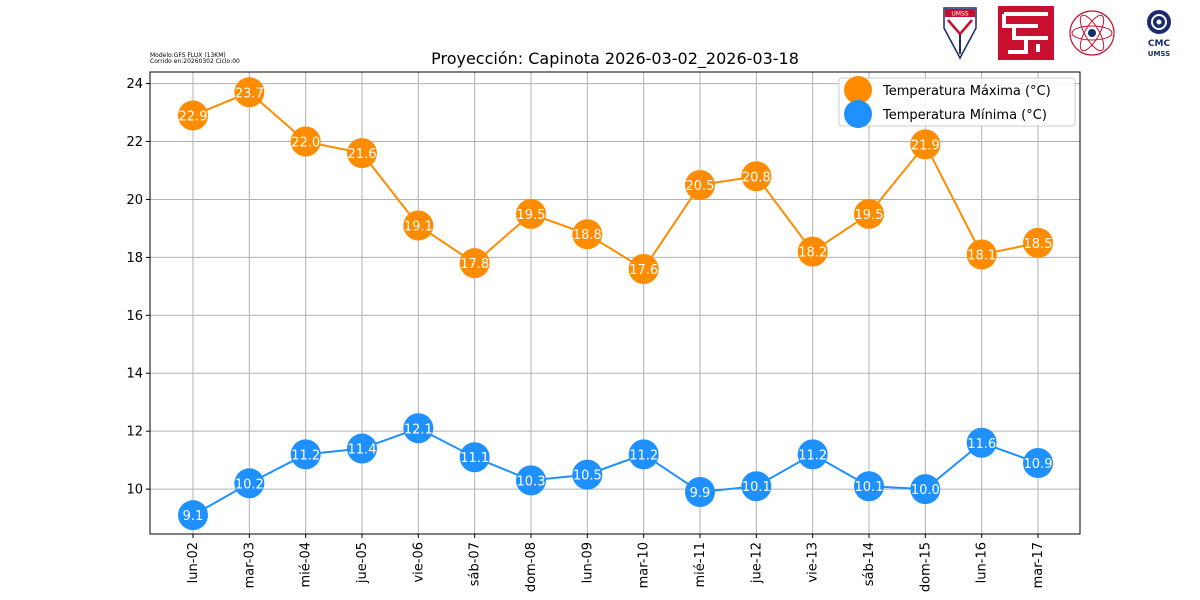 The width and height of the screenshot is (1200, 600). What do you see at coordinates (249, 565) in the screenshot?
I see `x-tick-label: mar-03` at bounding box center [249, 565].